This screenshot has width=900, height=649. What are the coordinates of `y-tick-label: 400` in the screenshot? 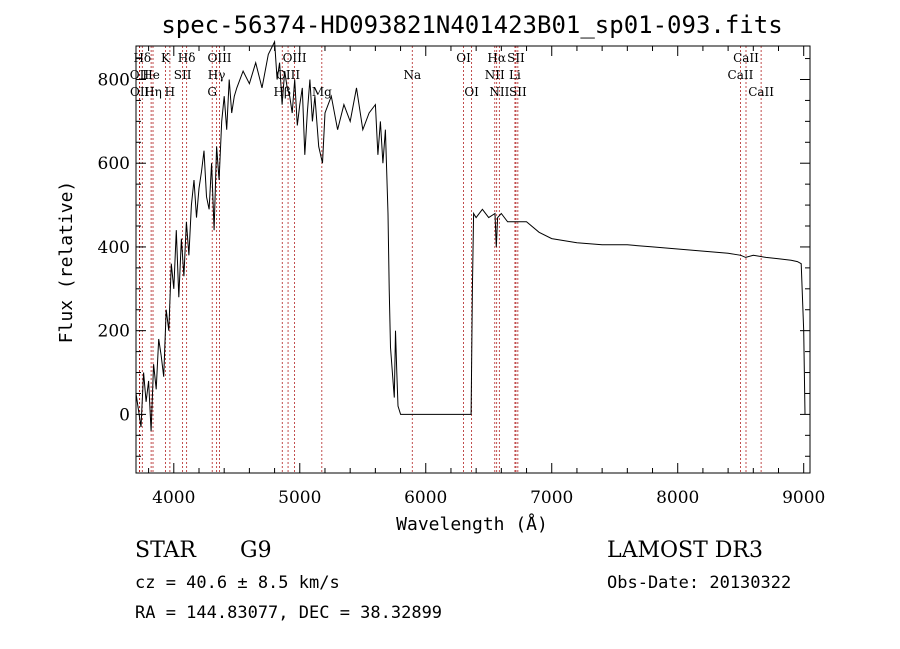 It's located at (114, 248).